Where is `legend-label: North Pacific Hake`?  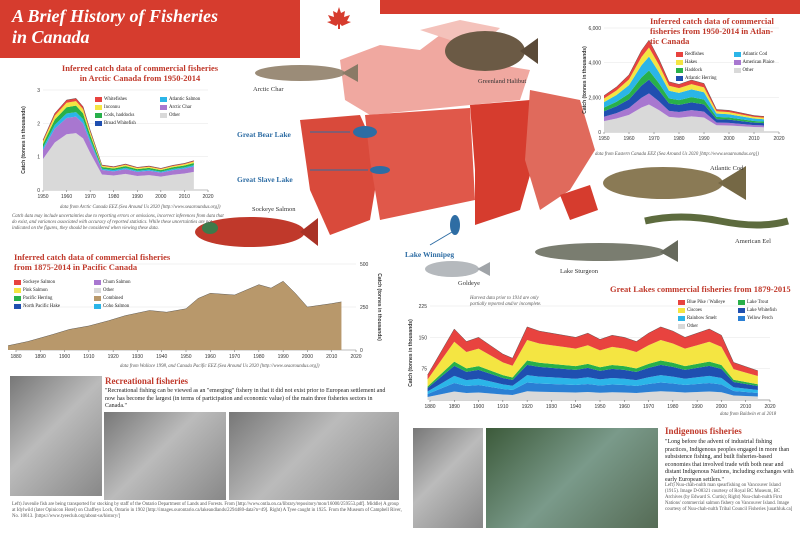
legend-label: North Pacific Hake is located at coordinates (42, 306).